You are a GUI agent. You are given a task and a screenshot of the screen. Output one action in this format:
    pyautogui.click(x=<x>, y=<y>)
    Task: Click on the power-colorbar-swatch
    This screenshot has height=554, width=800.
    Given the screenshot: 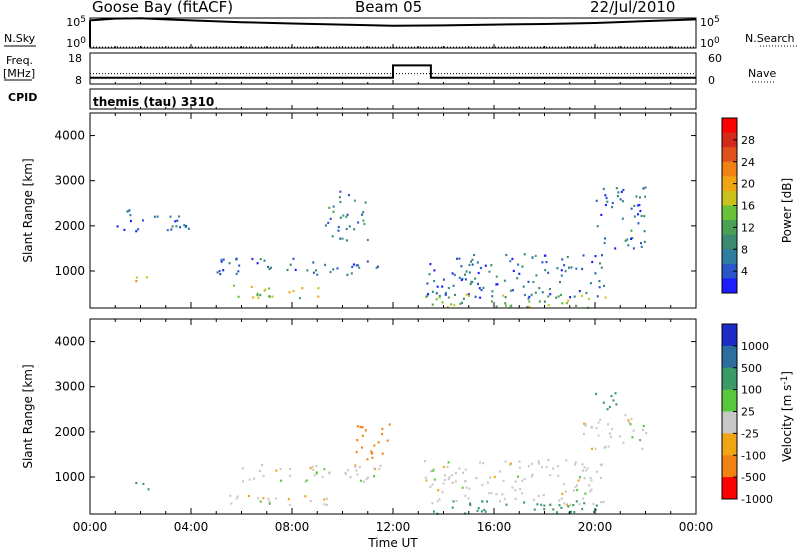 What is the action you would take?
    pyautogui.click(x=729, y=228)
    